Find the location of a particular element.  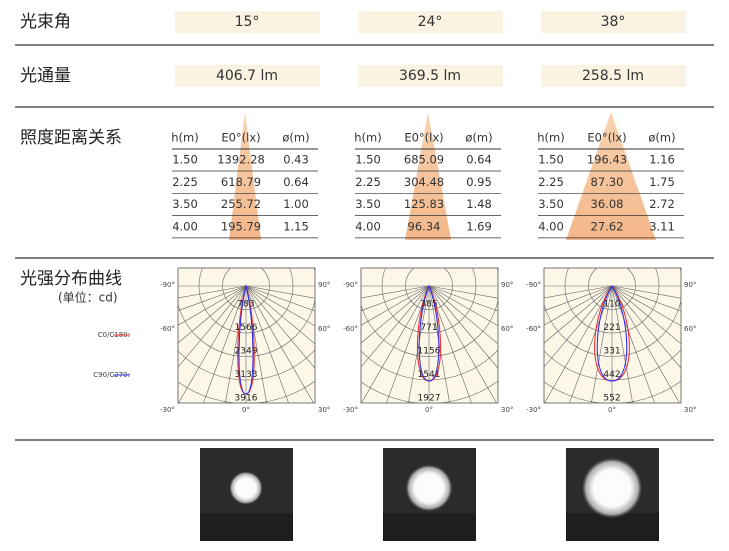

polar-grid is located at coordinates (246, 335).